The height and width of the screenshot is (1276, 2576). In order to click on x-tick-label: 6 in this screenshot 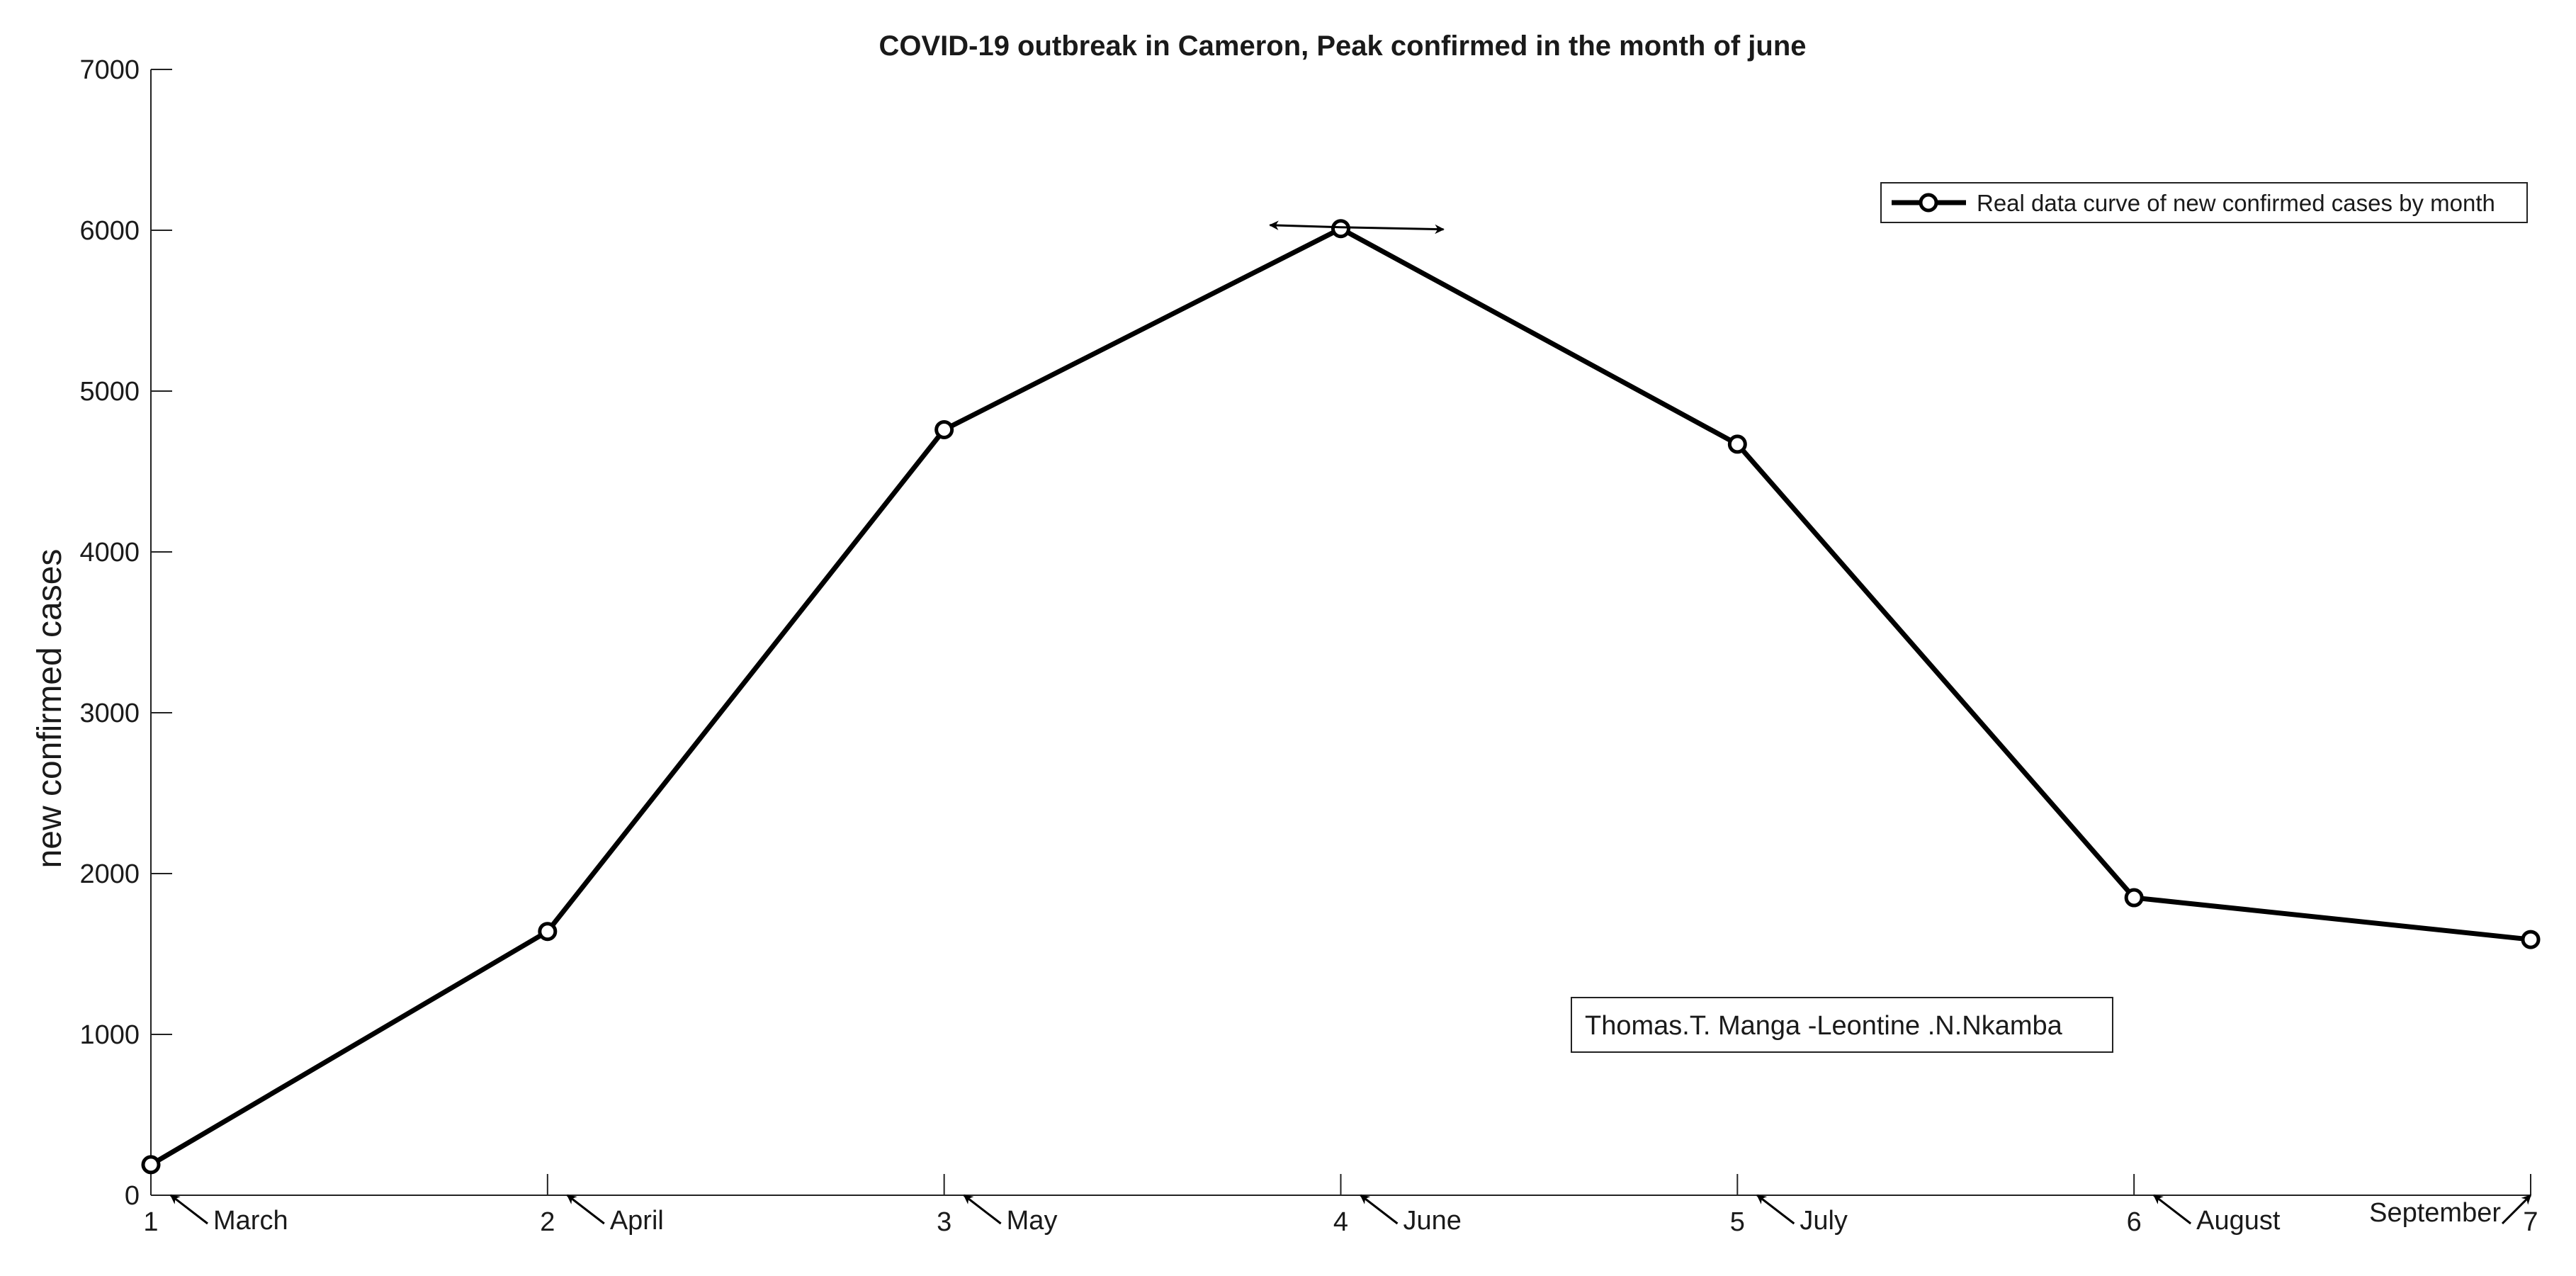, I will do `click(2134, 1222)`.